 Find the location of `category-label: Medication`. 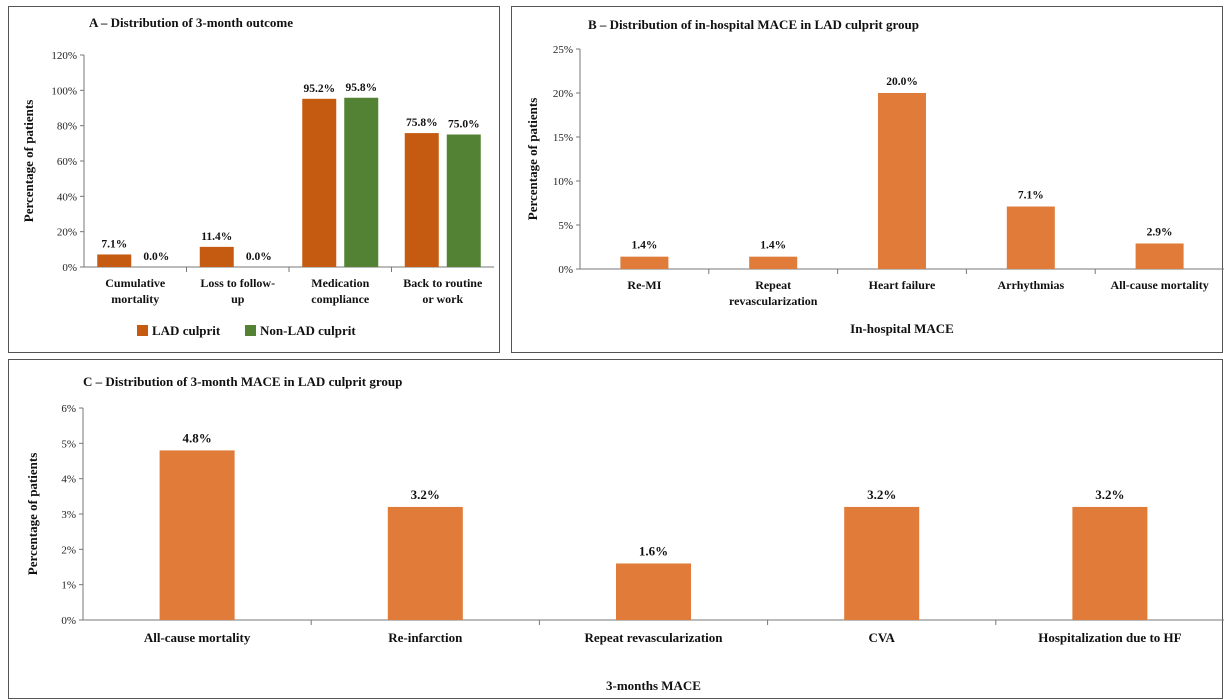

category-label: Medication is located at coordinates (340, 283).